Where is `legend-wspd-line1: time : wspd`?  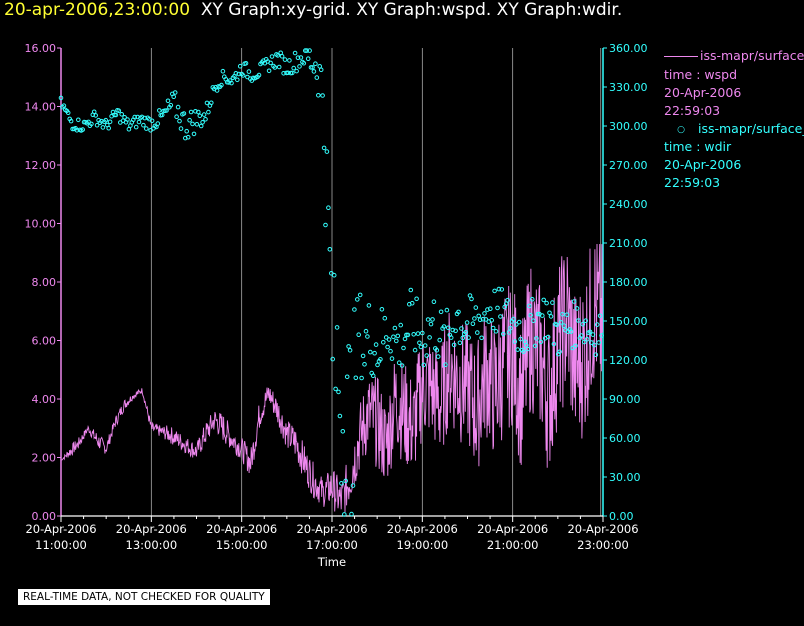 legend-wspd-line1: time : wspd is located at coordinates (701, 74).